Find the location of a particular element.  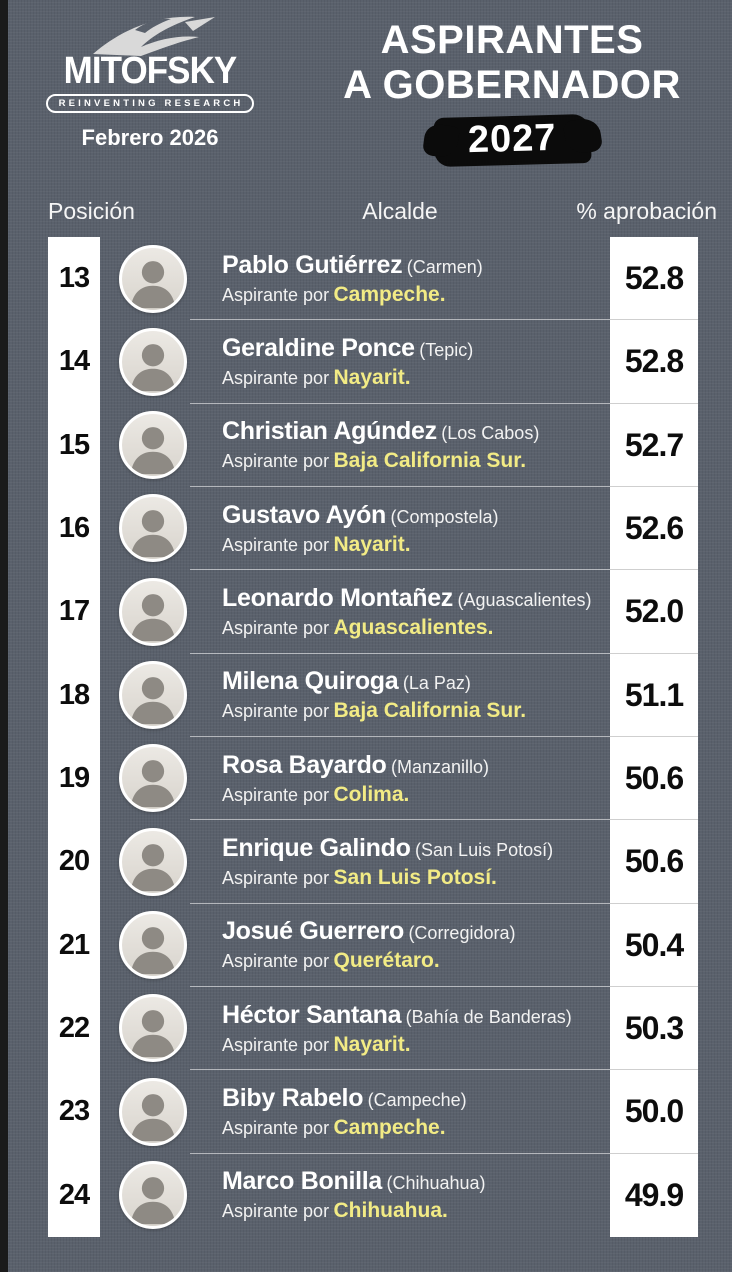

candidate-name: Enrique Galindo is located at coordinates (316, 847).